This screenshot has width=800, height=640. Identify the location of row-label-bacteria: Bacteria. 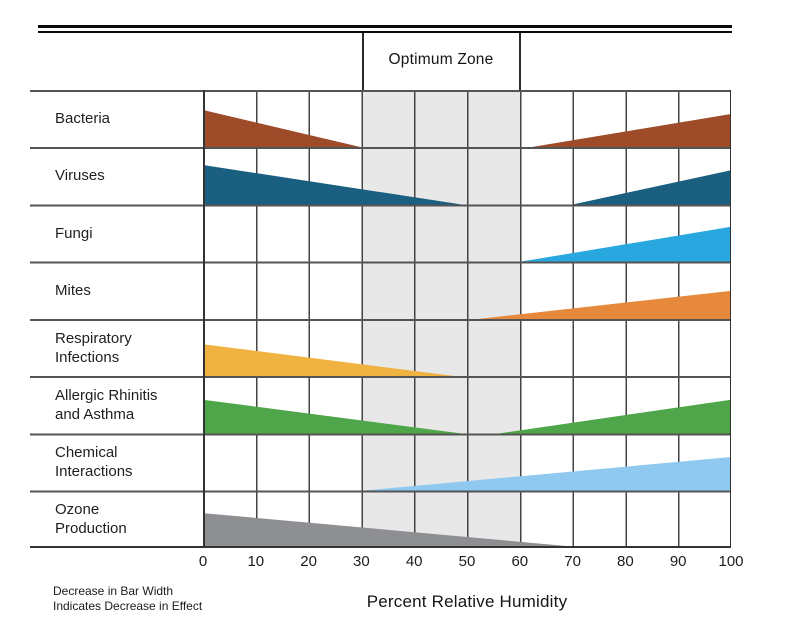
(127, 118).